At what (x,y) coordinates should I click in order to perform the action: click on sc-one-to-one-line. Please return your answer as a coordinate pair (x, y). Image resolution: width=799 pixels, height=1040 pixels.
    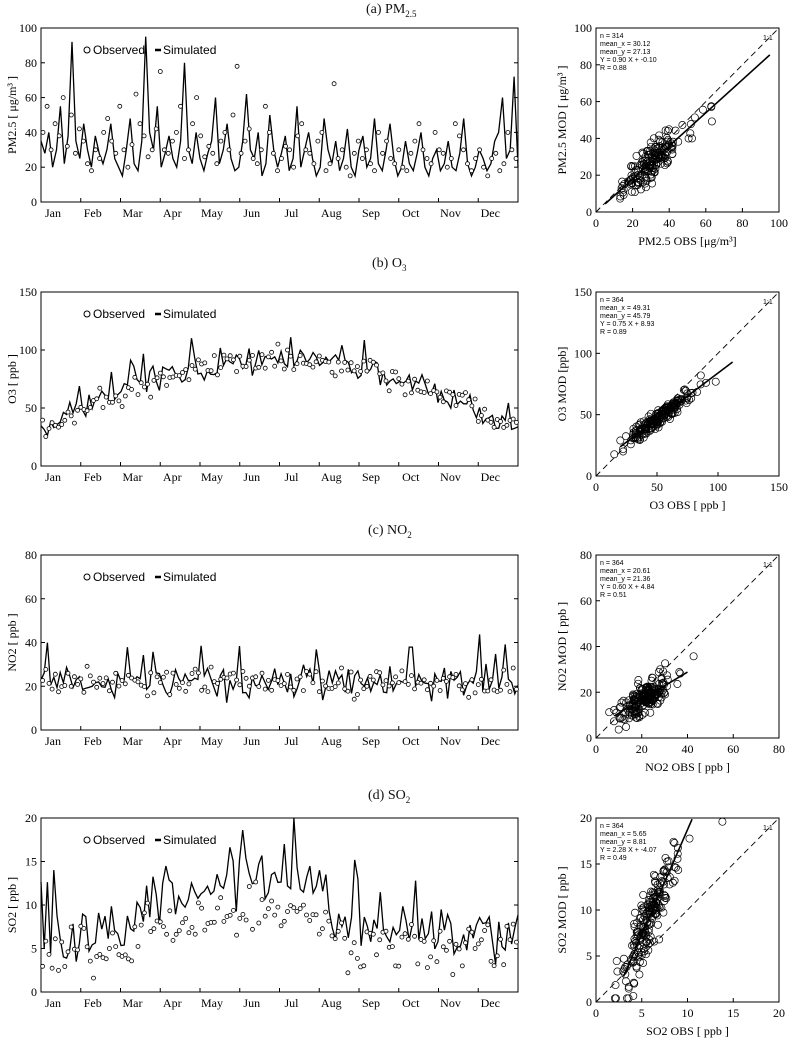
    Looking at the image, I should click on (687, 646).